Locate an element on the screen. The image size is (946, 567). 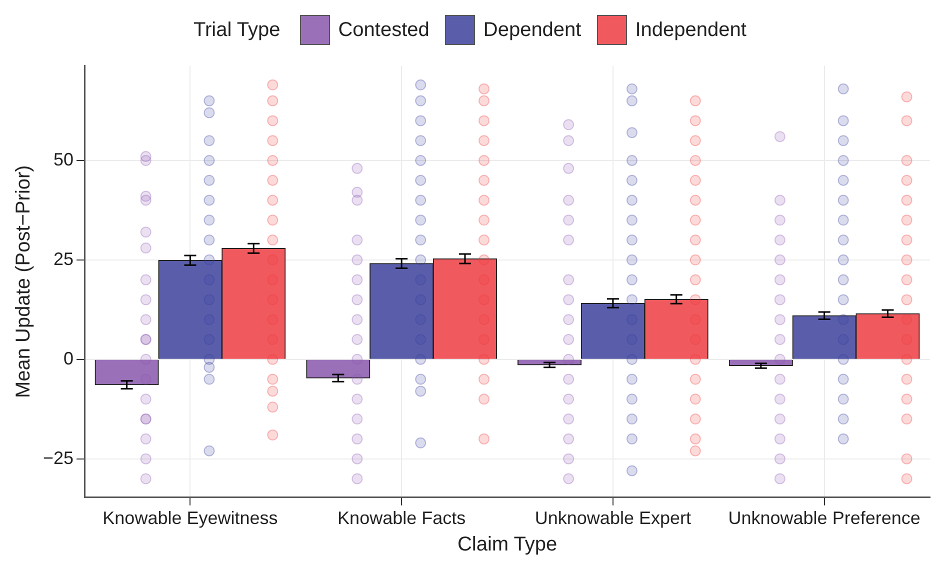
y-tick-label: −25 is located at coordinates (58, 458).